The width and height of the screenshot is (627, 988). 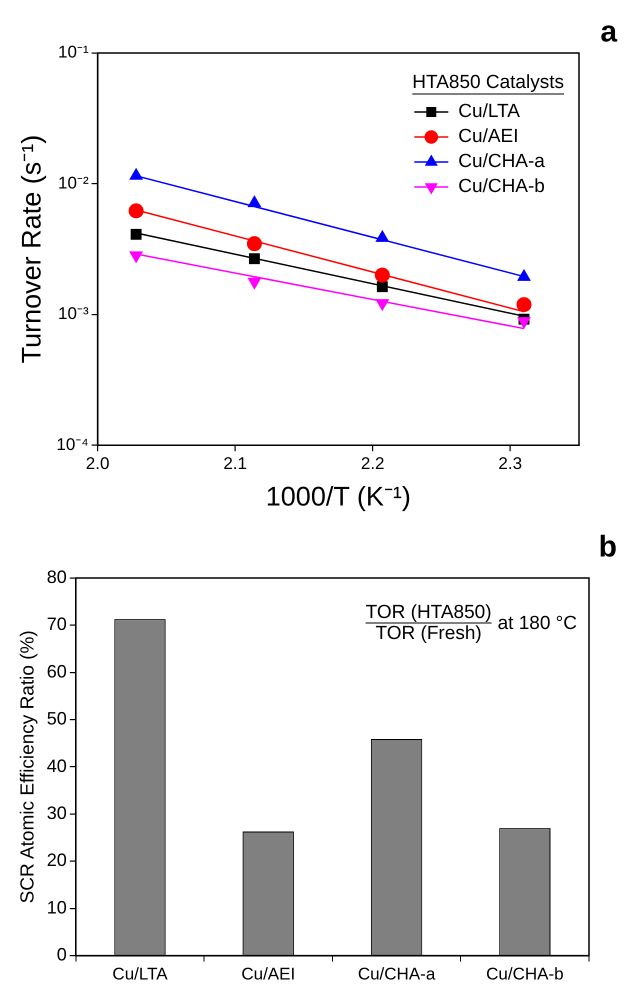 I want to click on y-tick-label: 30, so click(x=56, y=812).